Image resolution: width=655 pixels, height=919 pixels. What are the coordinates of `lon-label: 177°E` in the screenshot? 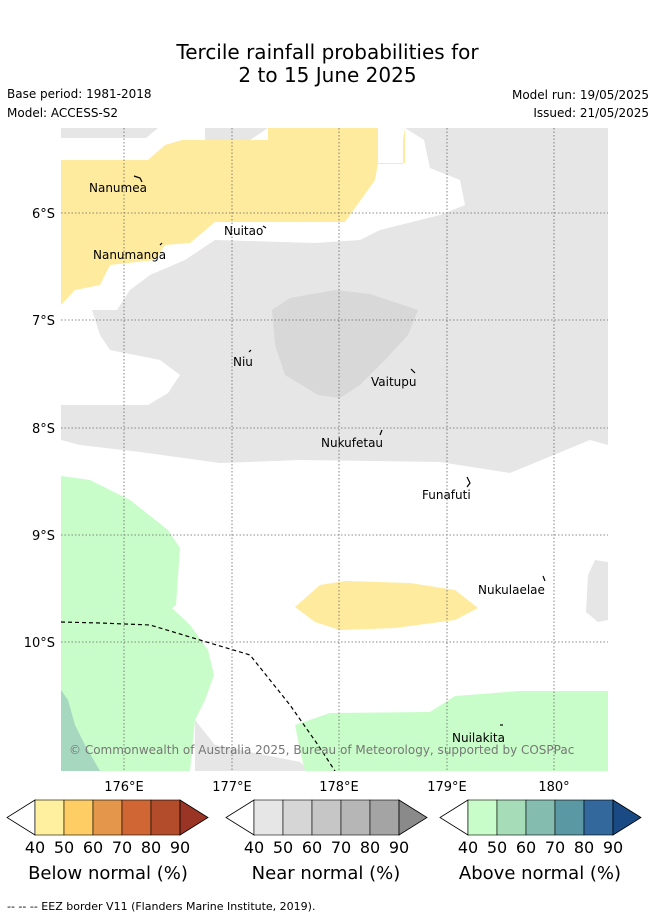 It's located at (232, 787).